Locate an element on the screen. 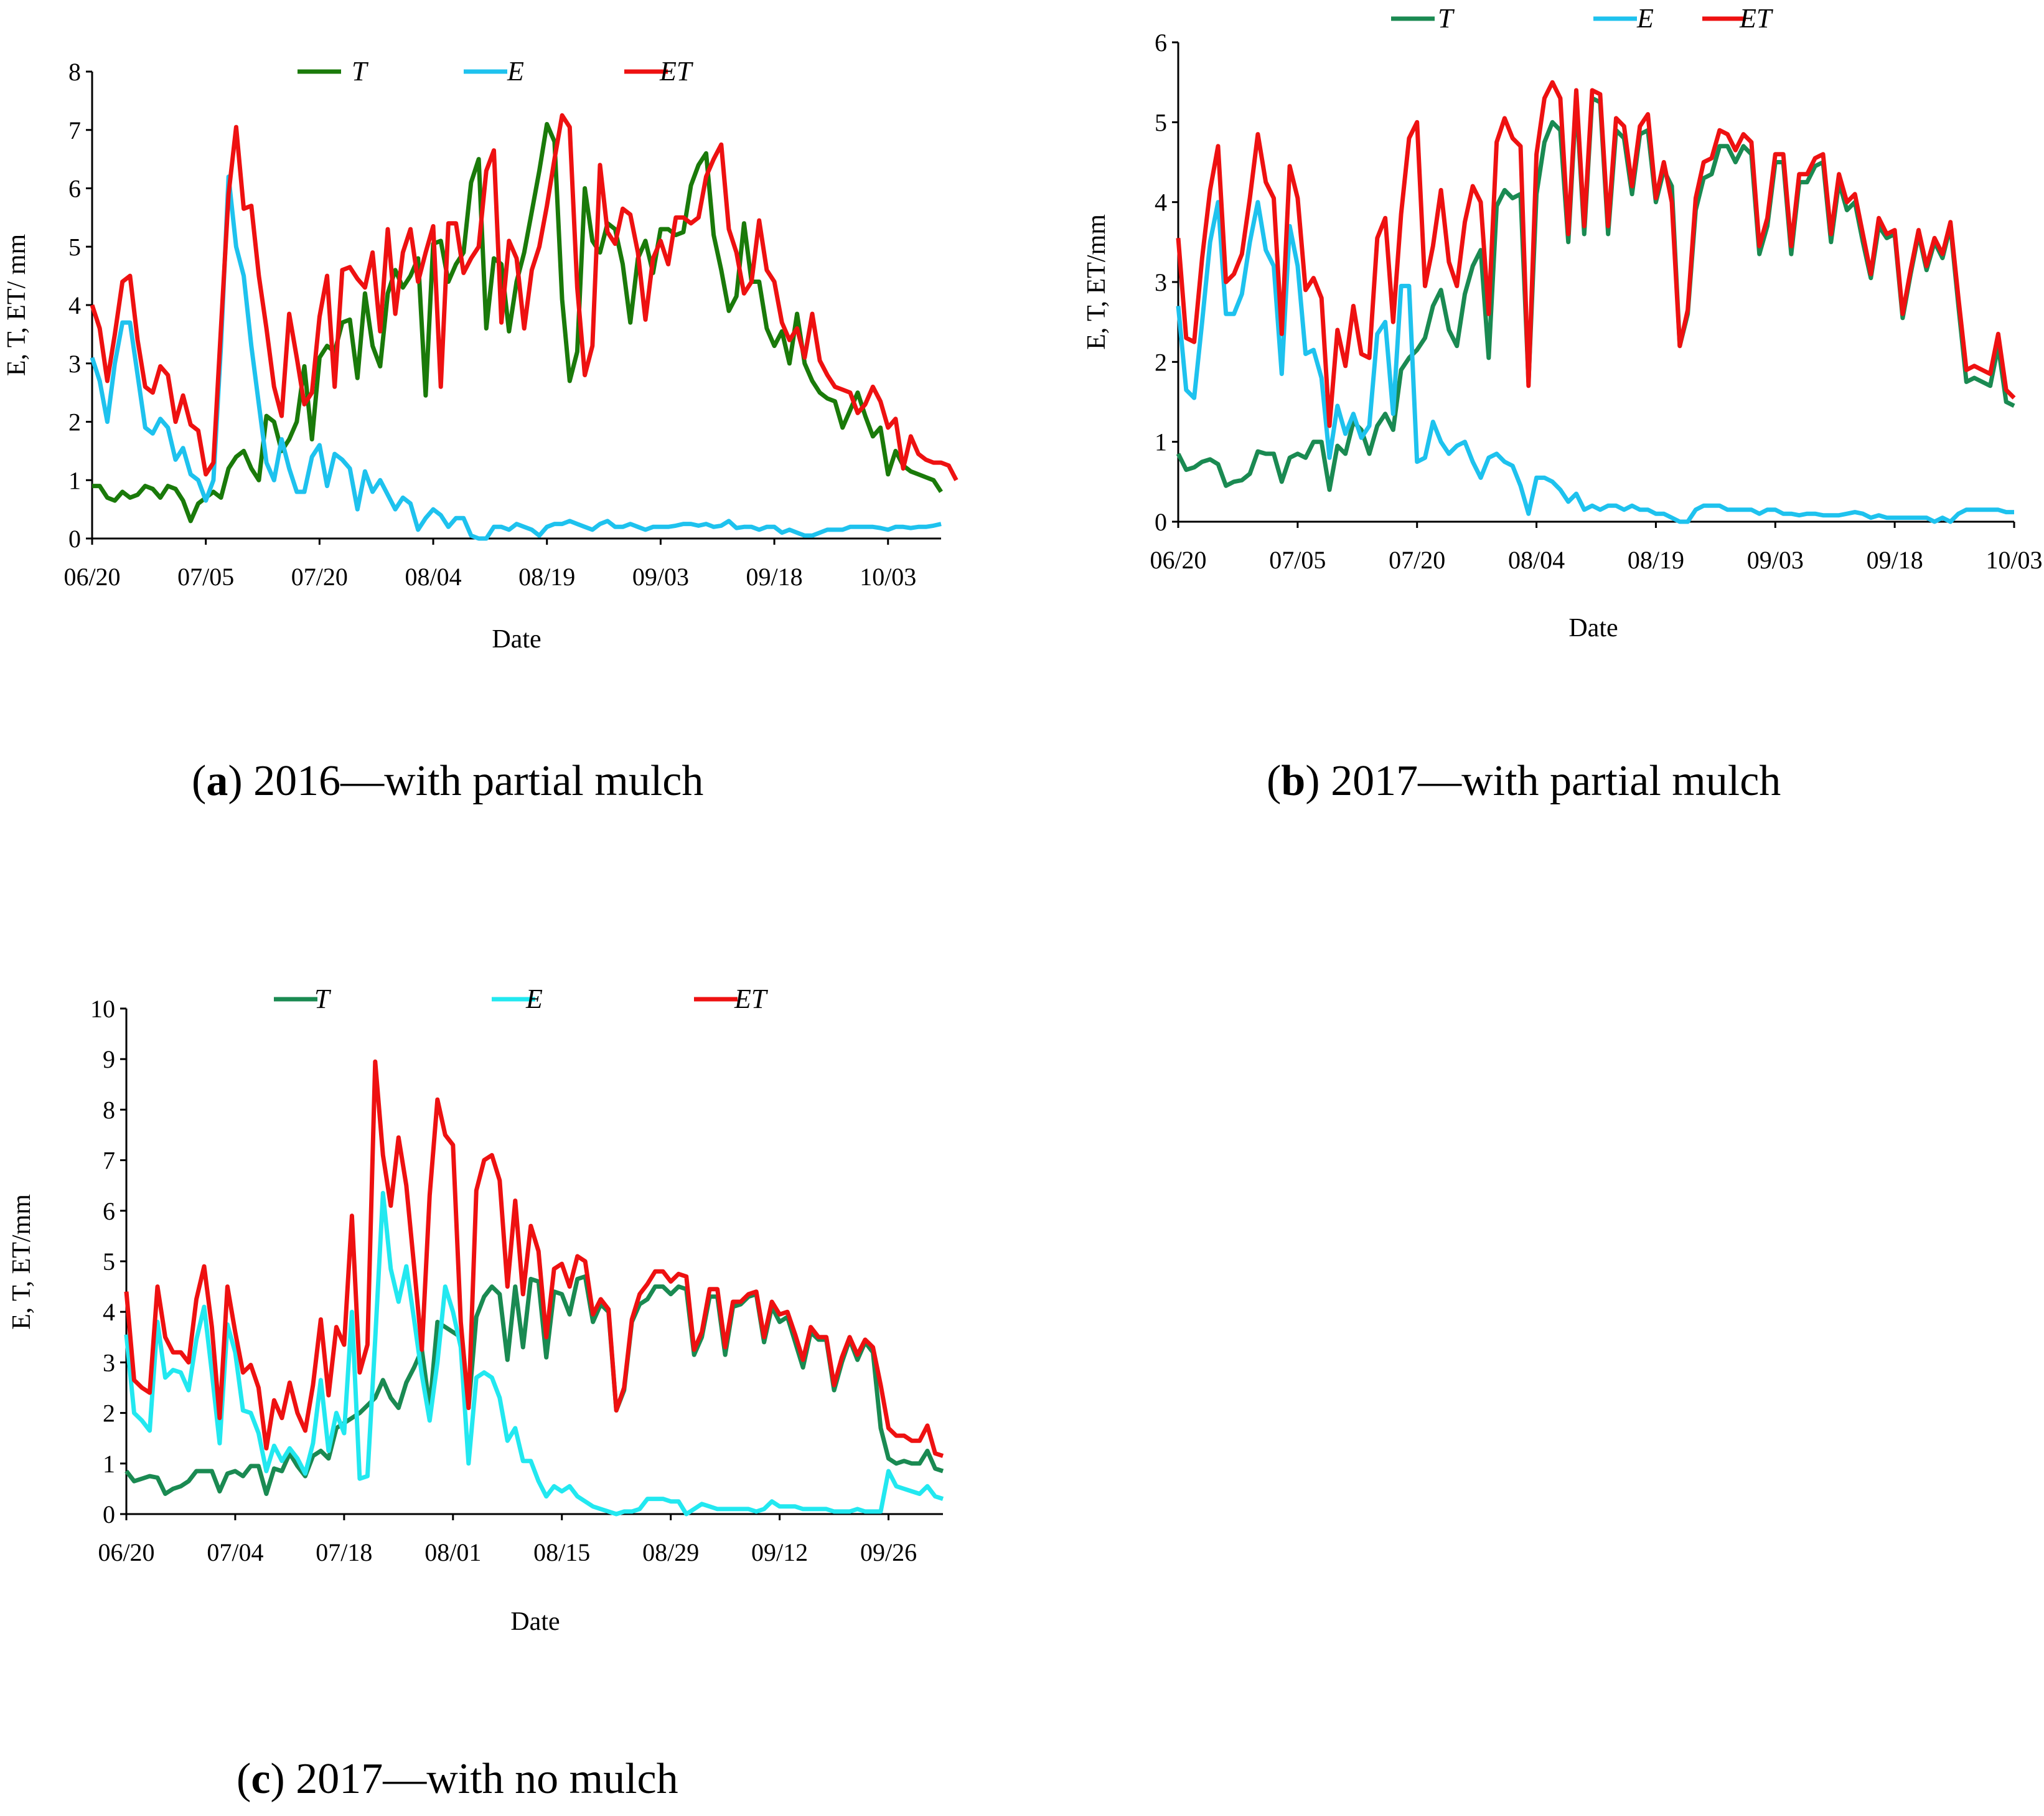 This screenshot has width=2044, height=1816. caption-c: (c) 2017—with no mulch is located at coordinates (458, 1779).